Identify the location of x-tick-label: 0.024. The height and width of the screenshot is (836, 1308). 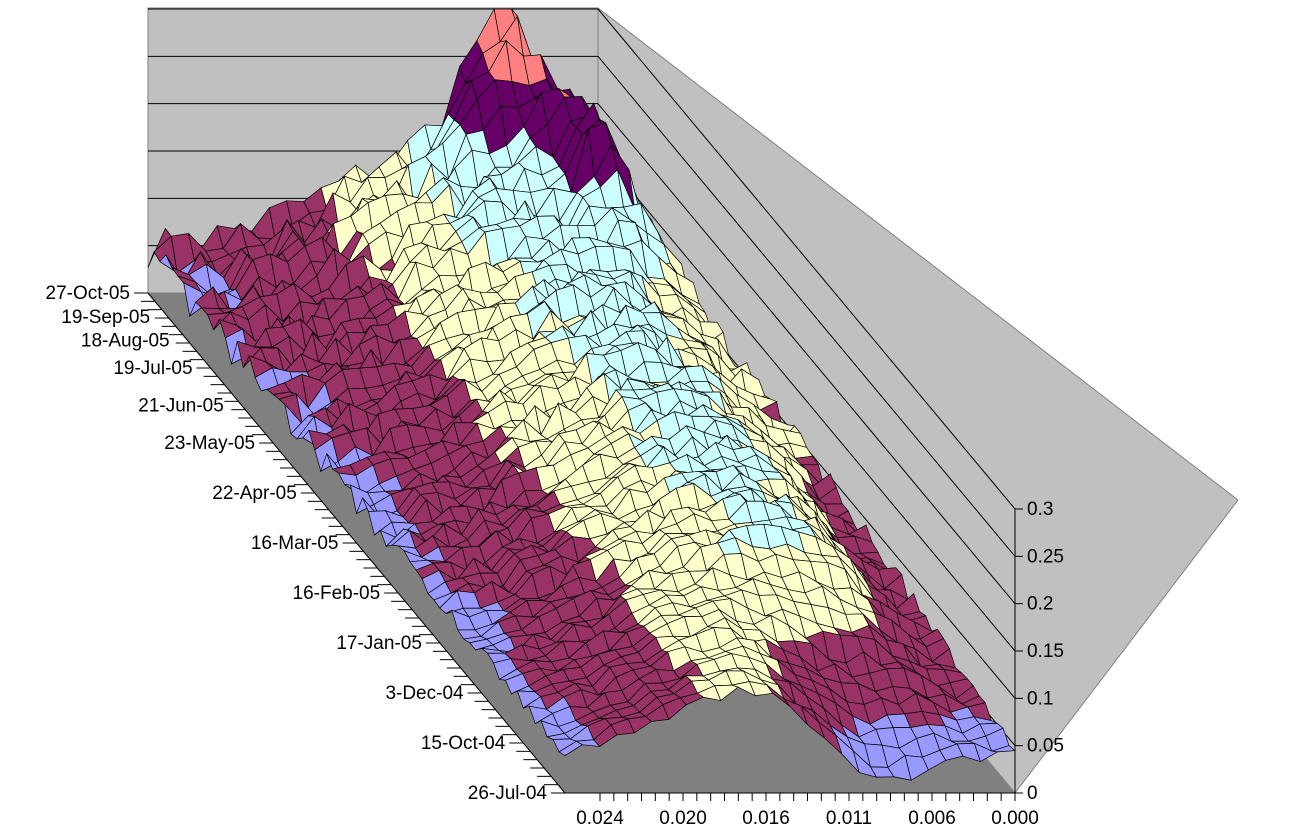
(600, 818).